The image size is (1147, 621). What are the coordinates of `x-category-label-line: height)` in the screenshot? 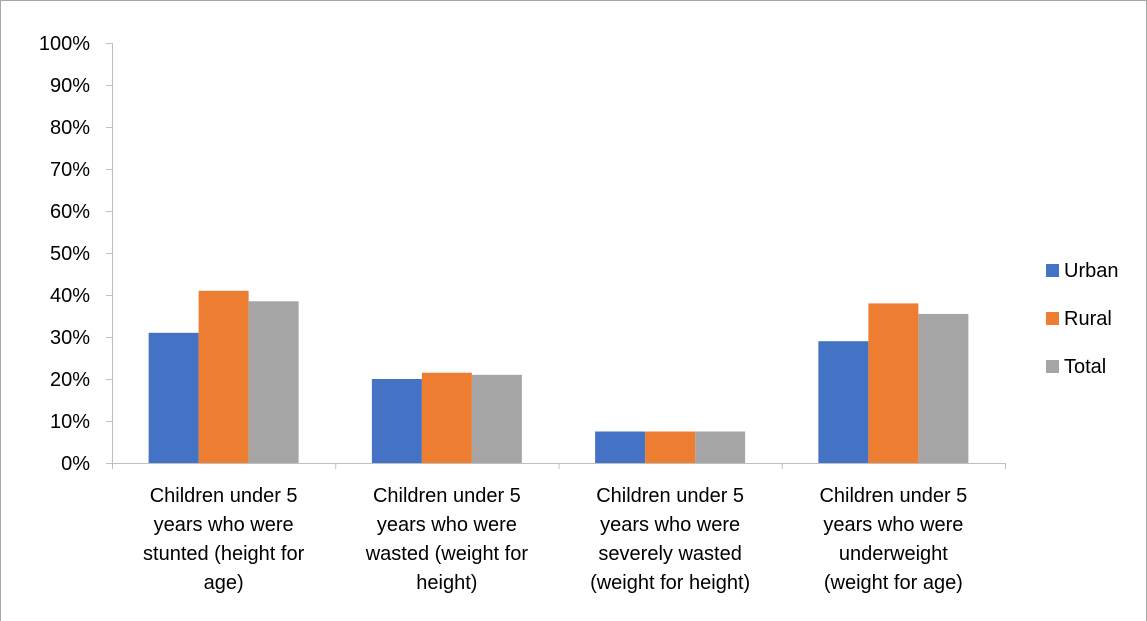 It's located at (446, 583).